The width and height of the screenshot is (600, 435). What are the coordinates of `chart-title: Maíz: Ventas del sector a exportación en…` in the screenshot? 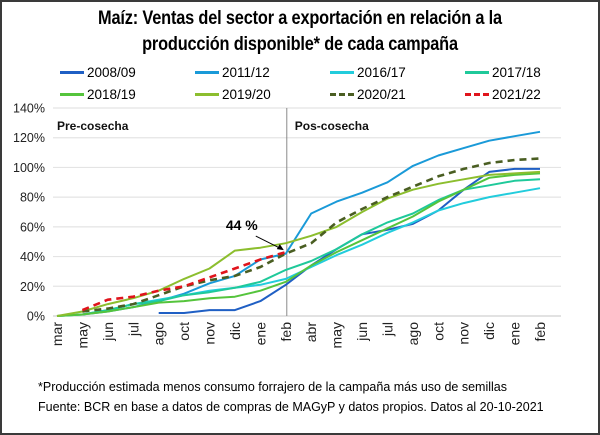 It's located at (300, 32).